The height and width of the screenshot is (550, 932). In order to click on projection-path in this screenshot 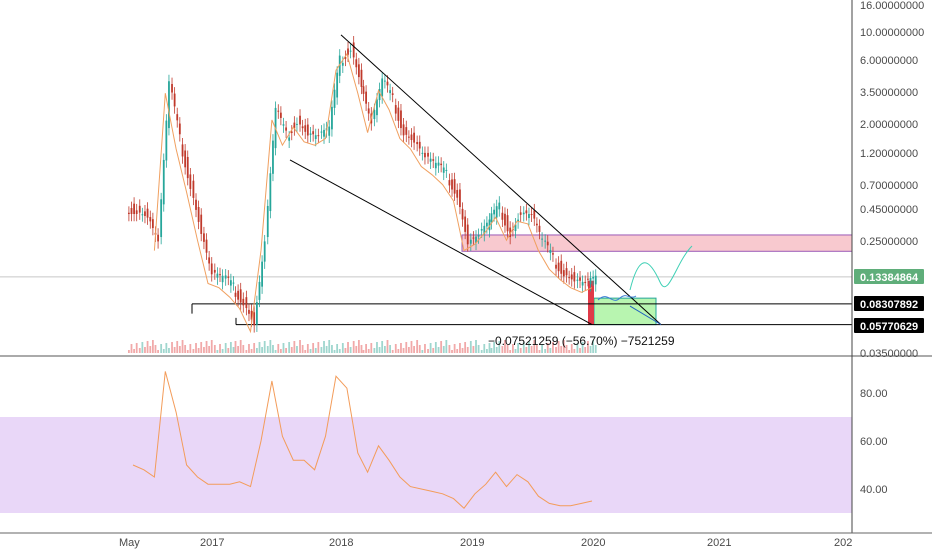, I will do `click(661, 268)`.